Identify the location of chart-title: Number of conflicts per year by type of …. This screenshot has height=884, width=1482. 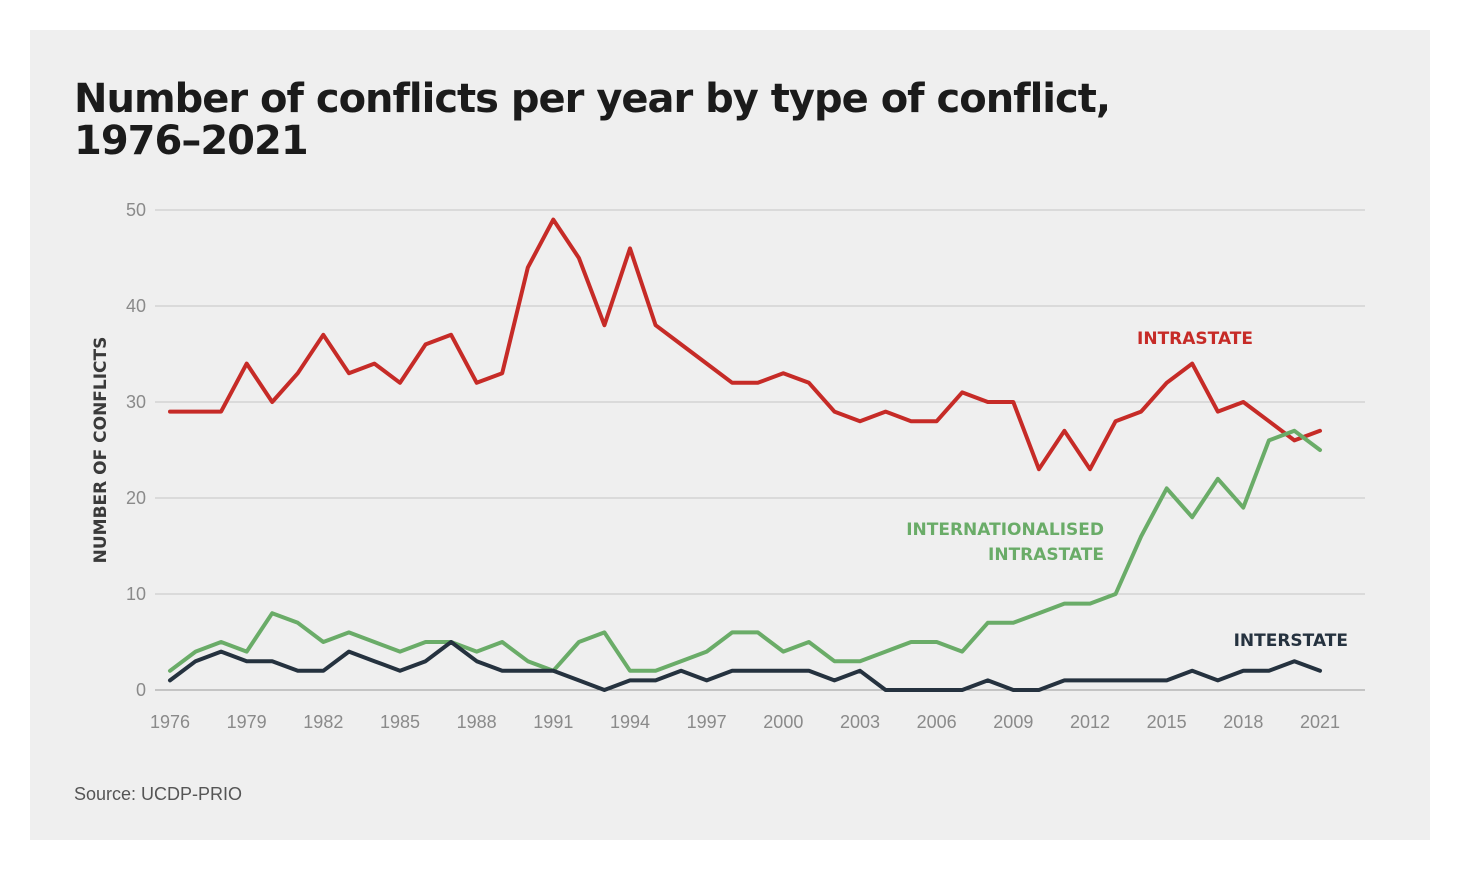
(674, 120).